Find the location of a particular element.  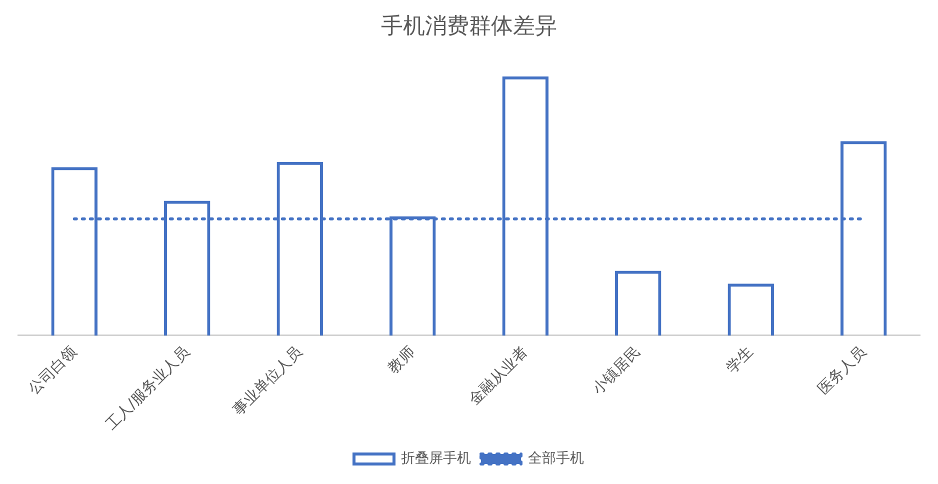

legend-label: 全部手机 is located at coordinates (556, 458).